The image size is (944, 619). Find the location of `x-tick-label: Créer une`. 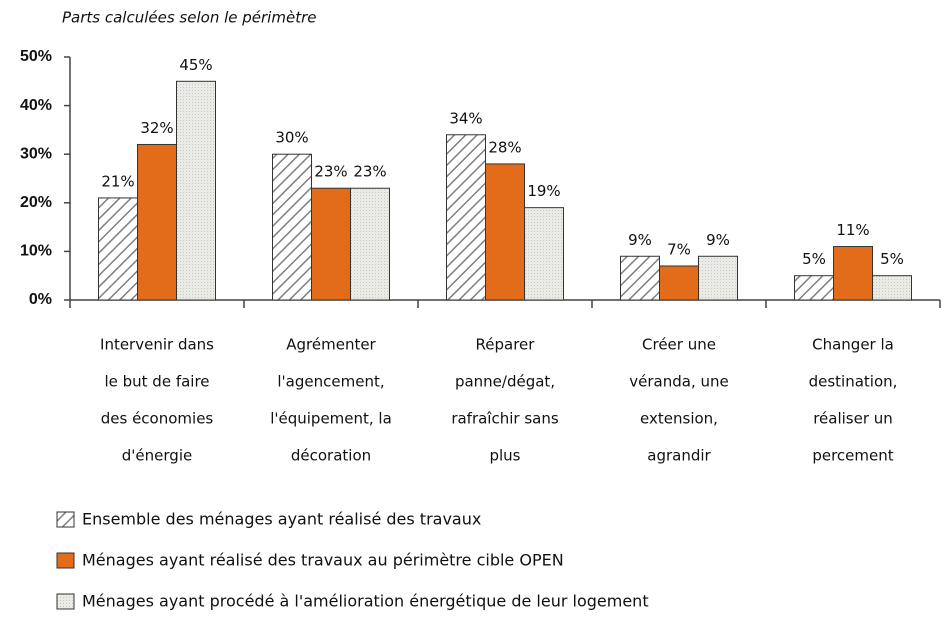

x-tick-label: Créer une is located at coordinates (679, 345).